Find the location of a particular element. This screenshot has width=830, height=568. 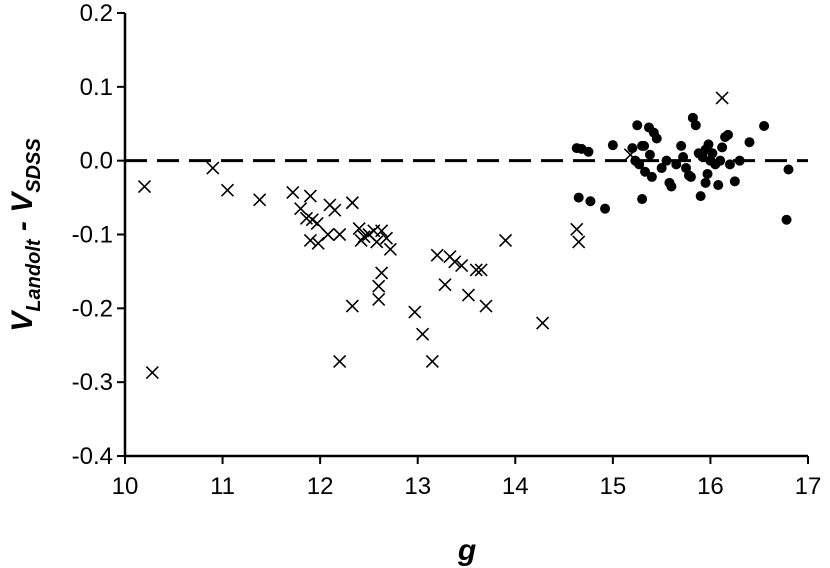

x-tick-label: 17 is located at coordinates (808, 486).